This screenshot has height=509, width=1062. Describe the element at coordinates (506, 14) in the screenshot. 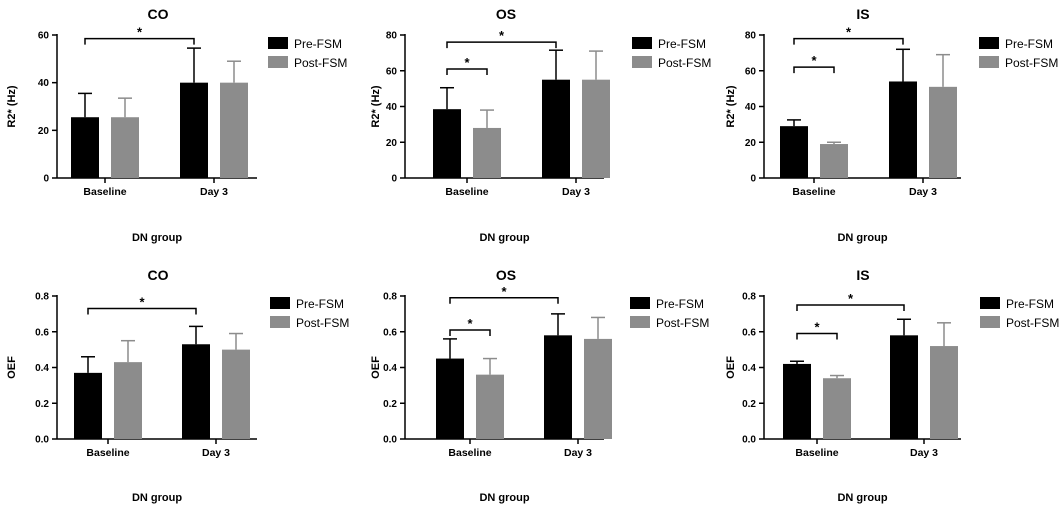

I see `chart-title: OS` at that location.